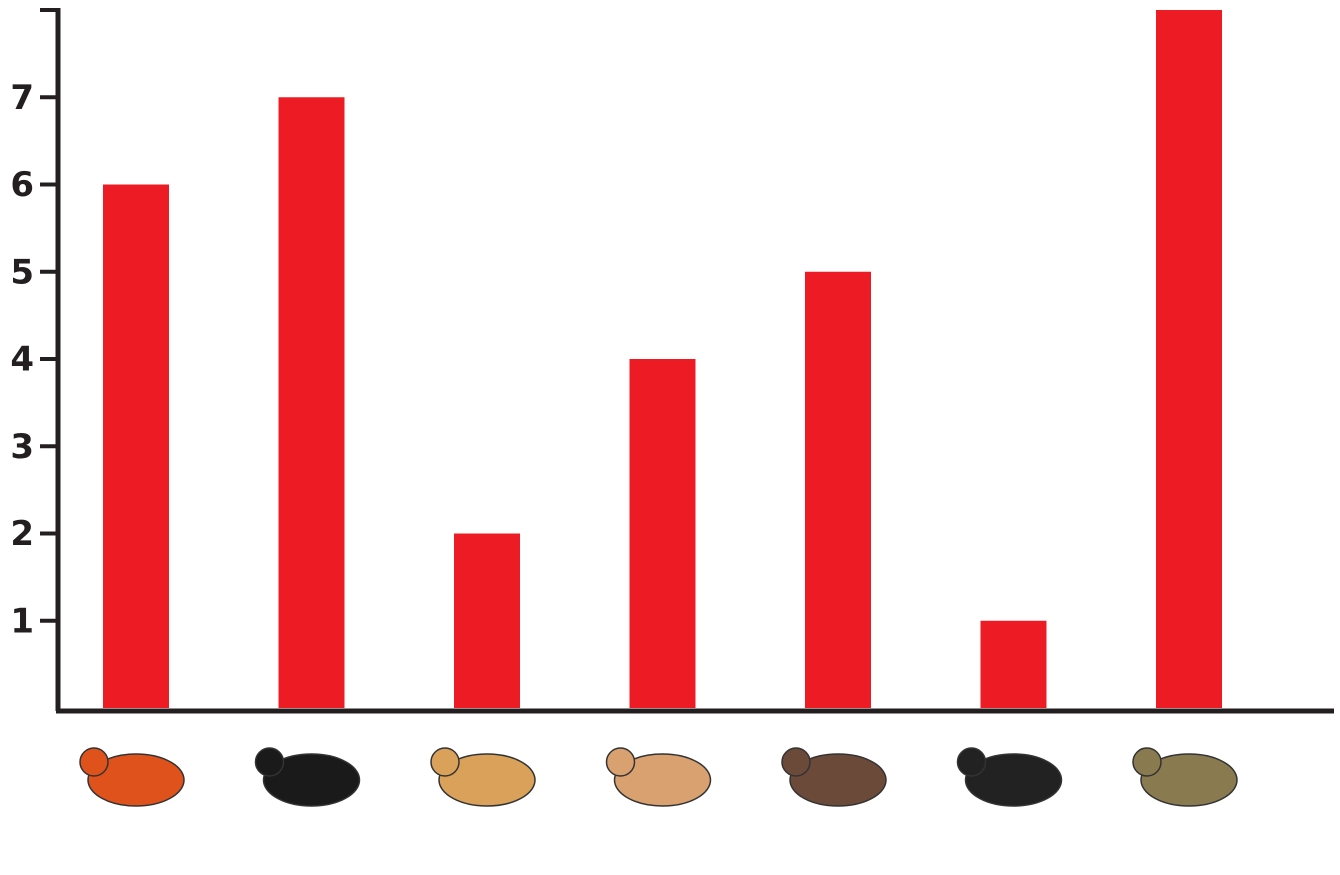 This screenshot has height=875, width=1340. I want to click on y-tick-label: 7, so click(22, 98).